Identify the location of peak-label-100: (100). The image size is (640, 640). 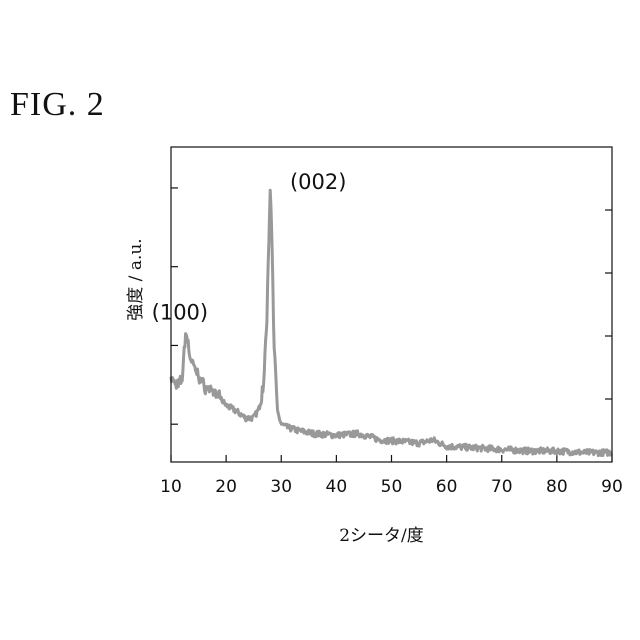
(180, 313).